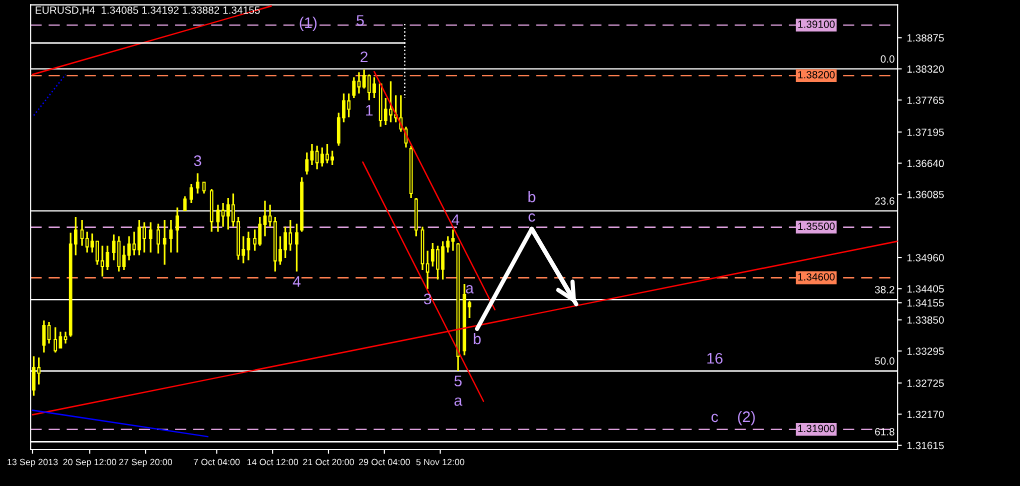 This screenshot has width=1020, height=486. What do you see at coordinates (884, 361) in the screenshot?
I see `annotation: 50.0` at bounding box center [884, 361].